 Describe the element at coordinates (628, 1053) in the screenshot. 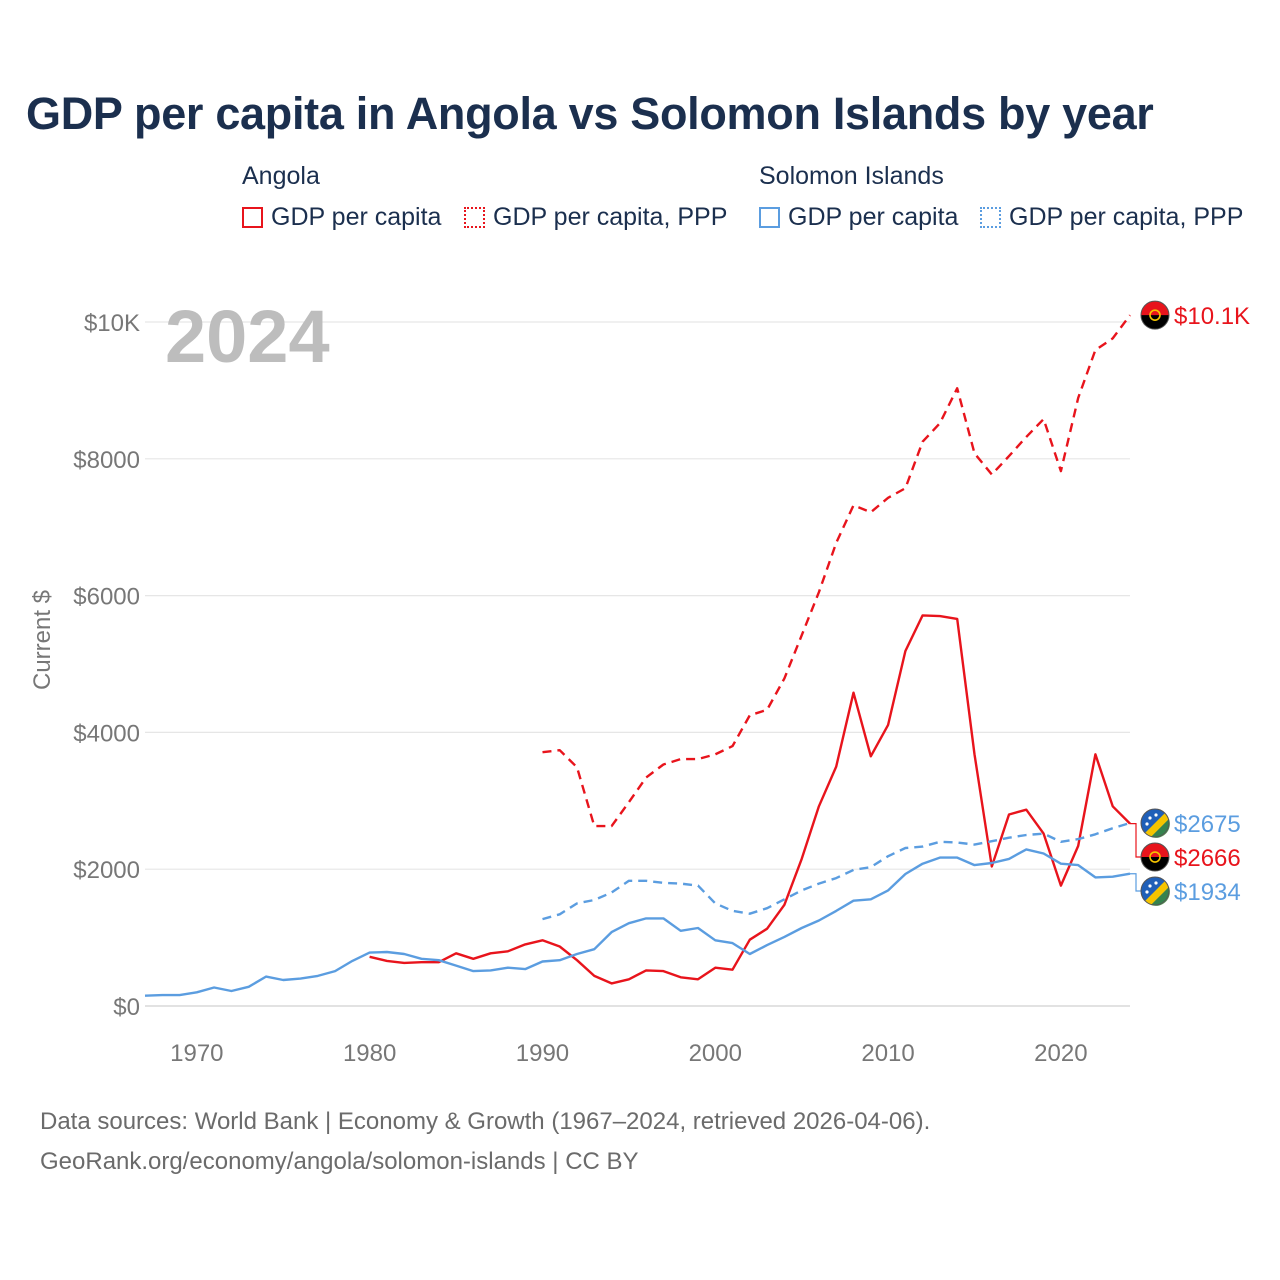

I see `x-axis: 1970 1980 1990 2000 2010 2020` at that location.